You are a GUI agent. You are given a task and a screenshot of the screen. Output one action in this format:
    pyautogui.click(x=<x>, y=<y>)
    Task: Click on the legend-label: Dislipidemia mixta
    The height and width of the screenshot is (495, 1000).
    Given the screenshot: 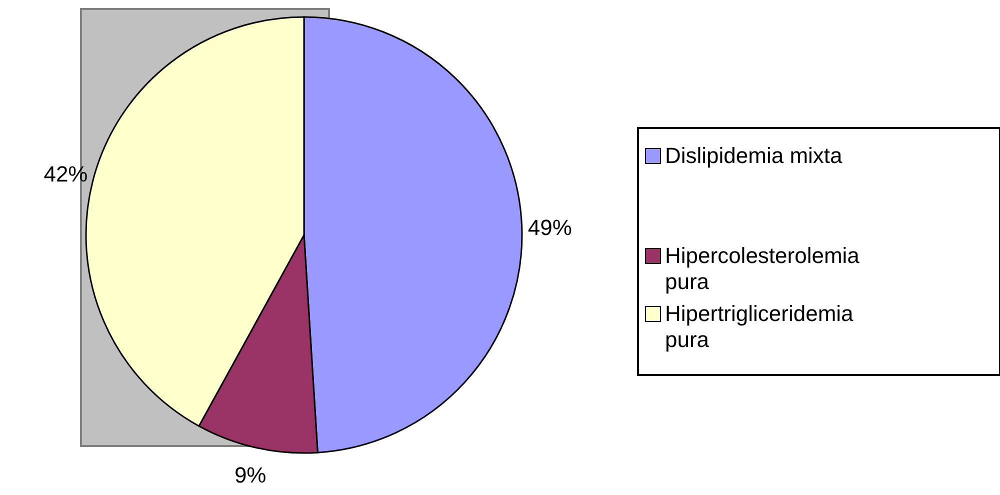 What is the action you would take?
    pyautogui.click(x=753, y=156)
    